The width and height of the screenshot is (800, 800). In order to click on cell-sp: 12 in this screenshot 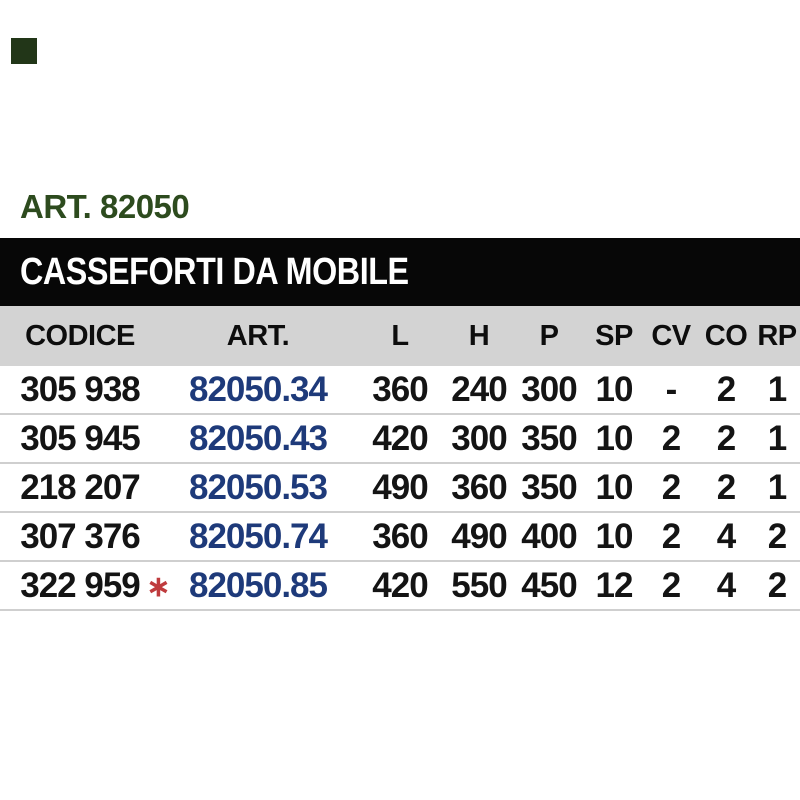, I will do `click(614, 585)`.